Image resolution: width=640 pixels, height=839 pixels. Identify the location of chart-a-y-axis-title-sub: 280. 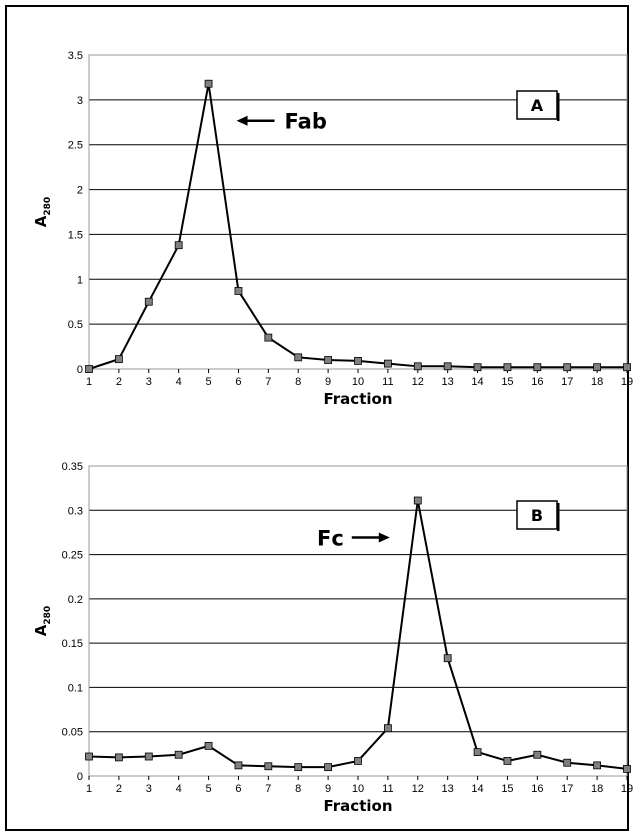
(48, 206).